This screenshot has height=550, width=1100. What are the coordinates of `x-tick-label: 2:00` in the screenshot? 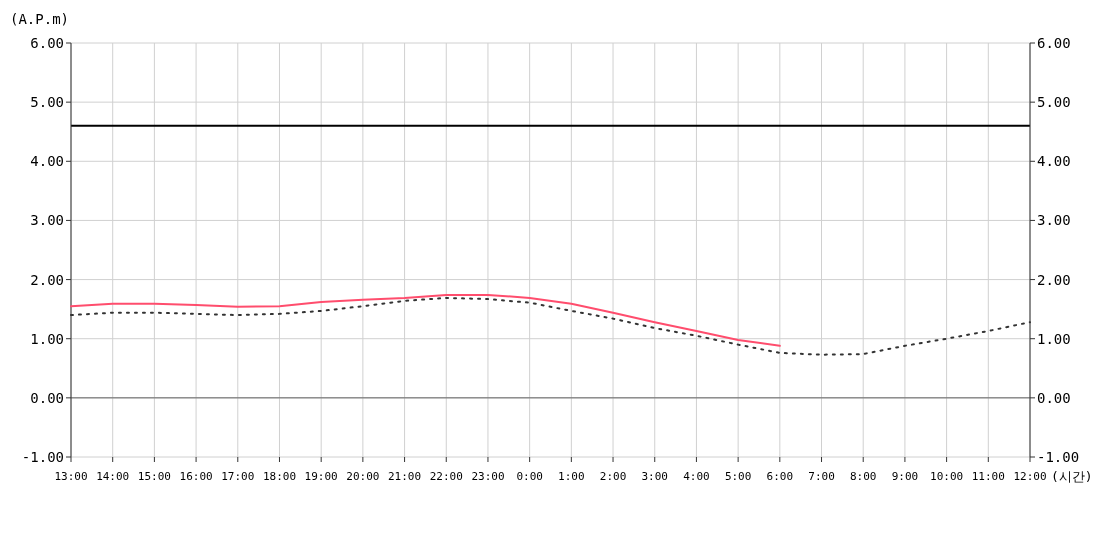 It's located at (613, 476).